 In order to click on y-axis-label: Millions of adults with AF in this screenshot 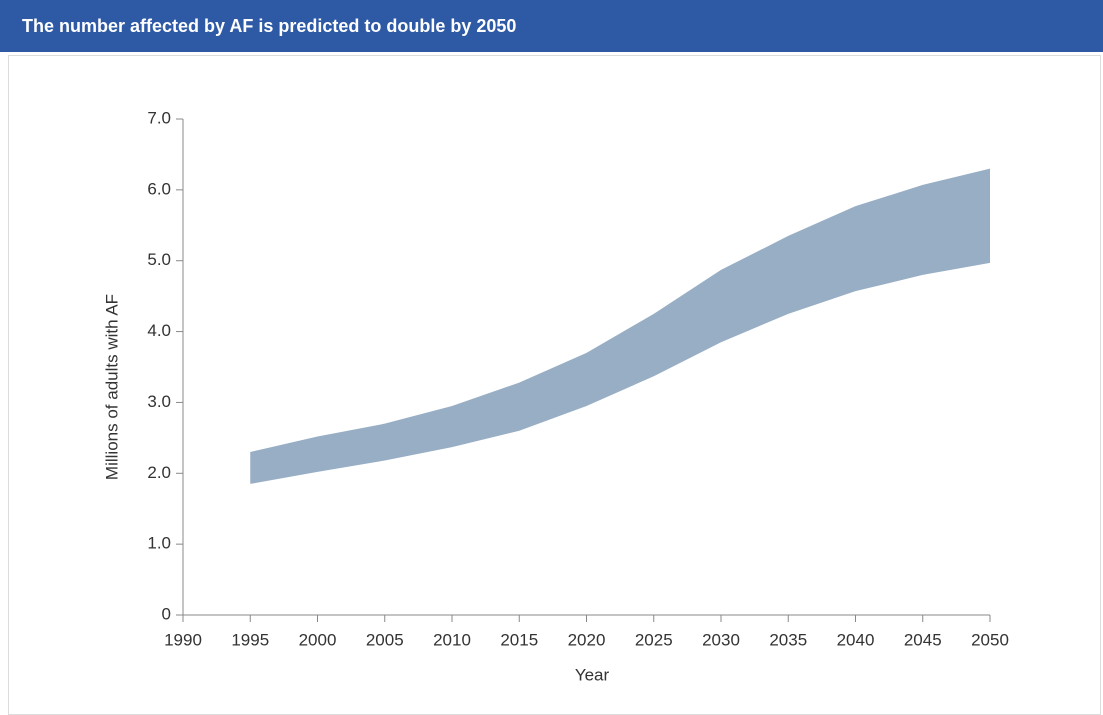, I will do `click(111, 387)`.